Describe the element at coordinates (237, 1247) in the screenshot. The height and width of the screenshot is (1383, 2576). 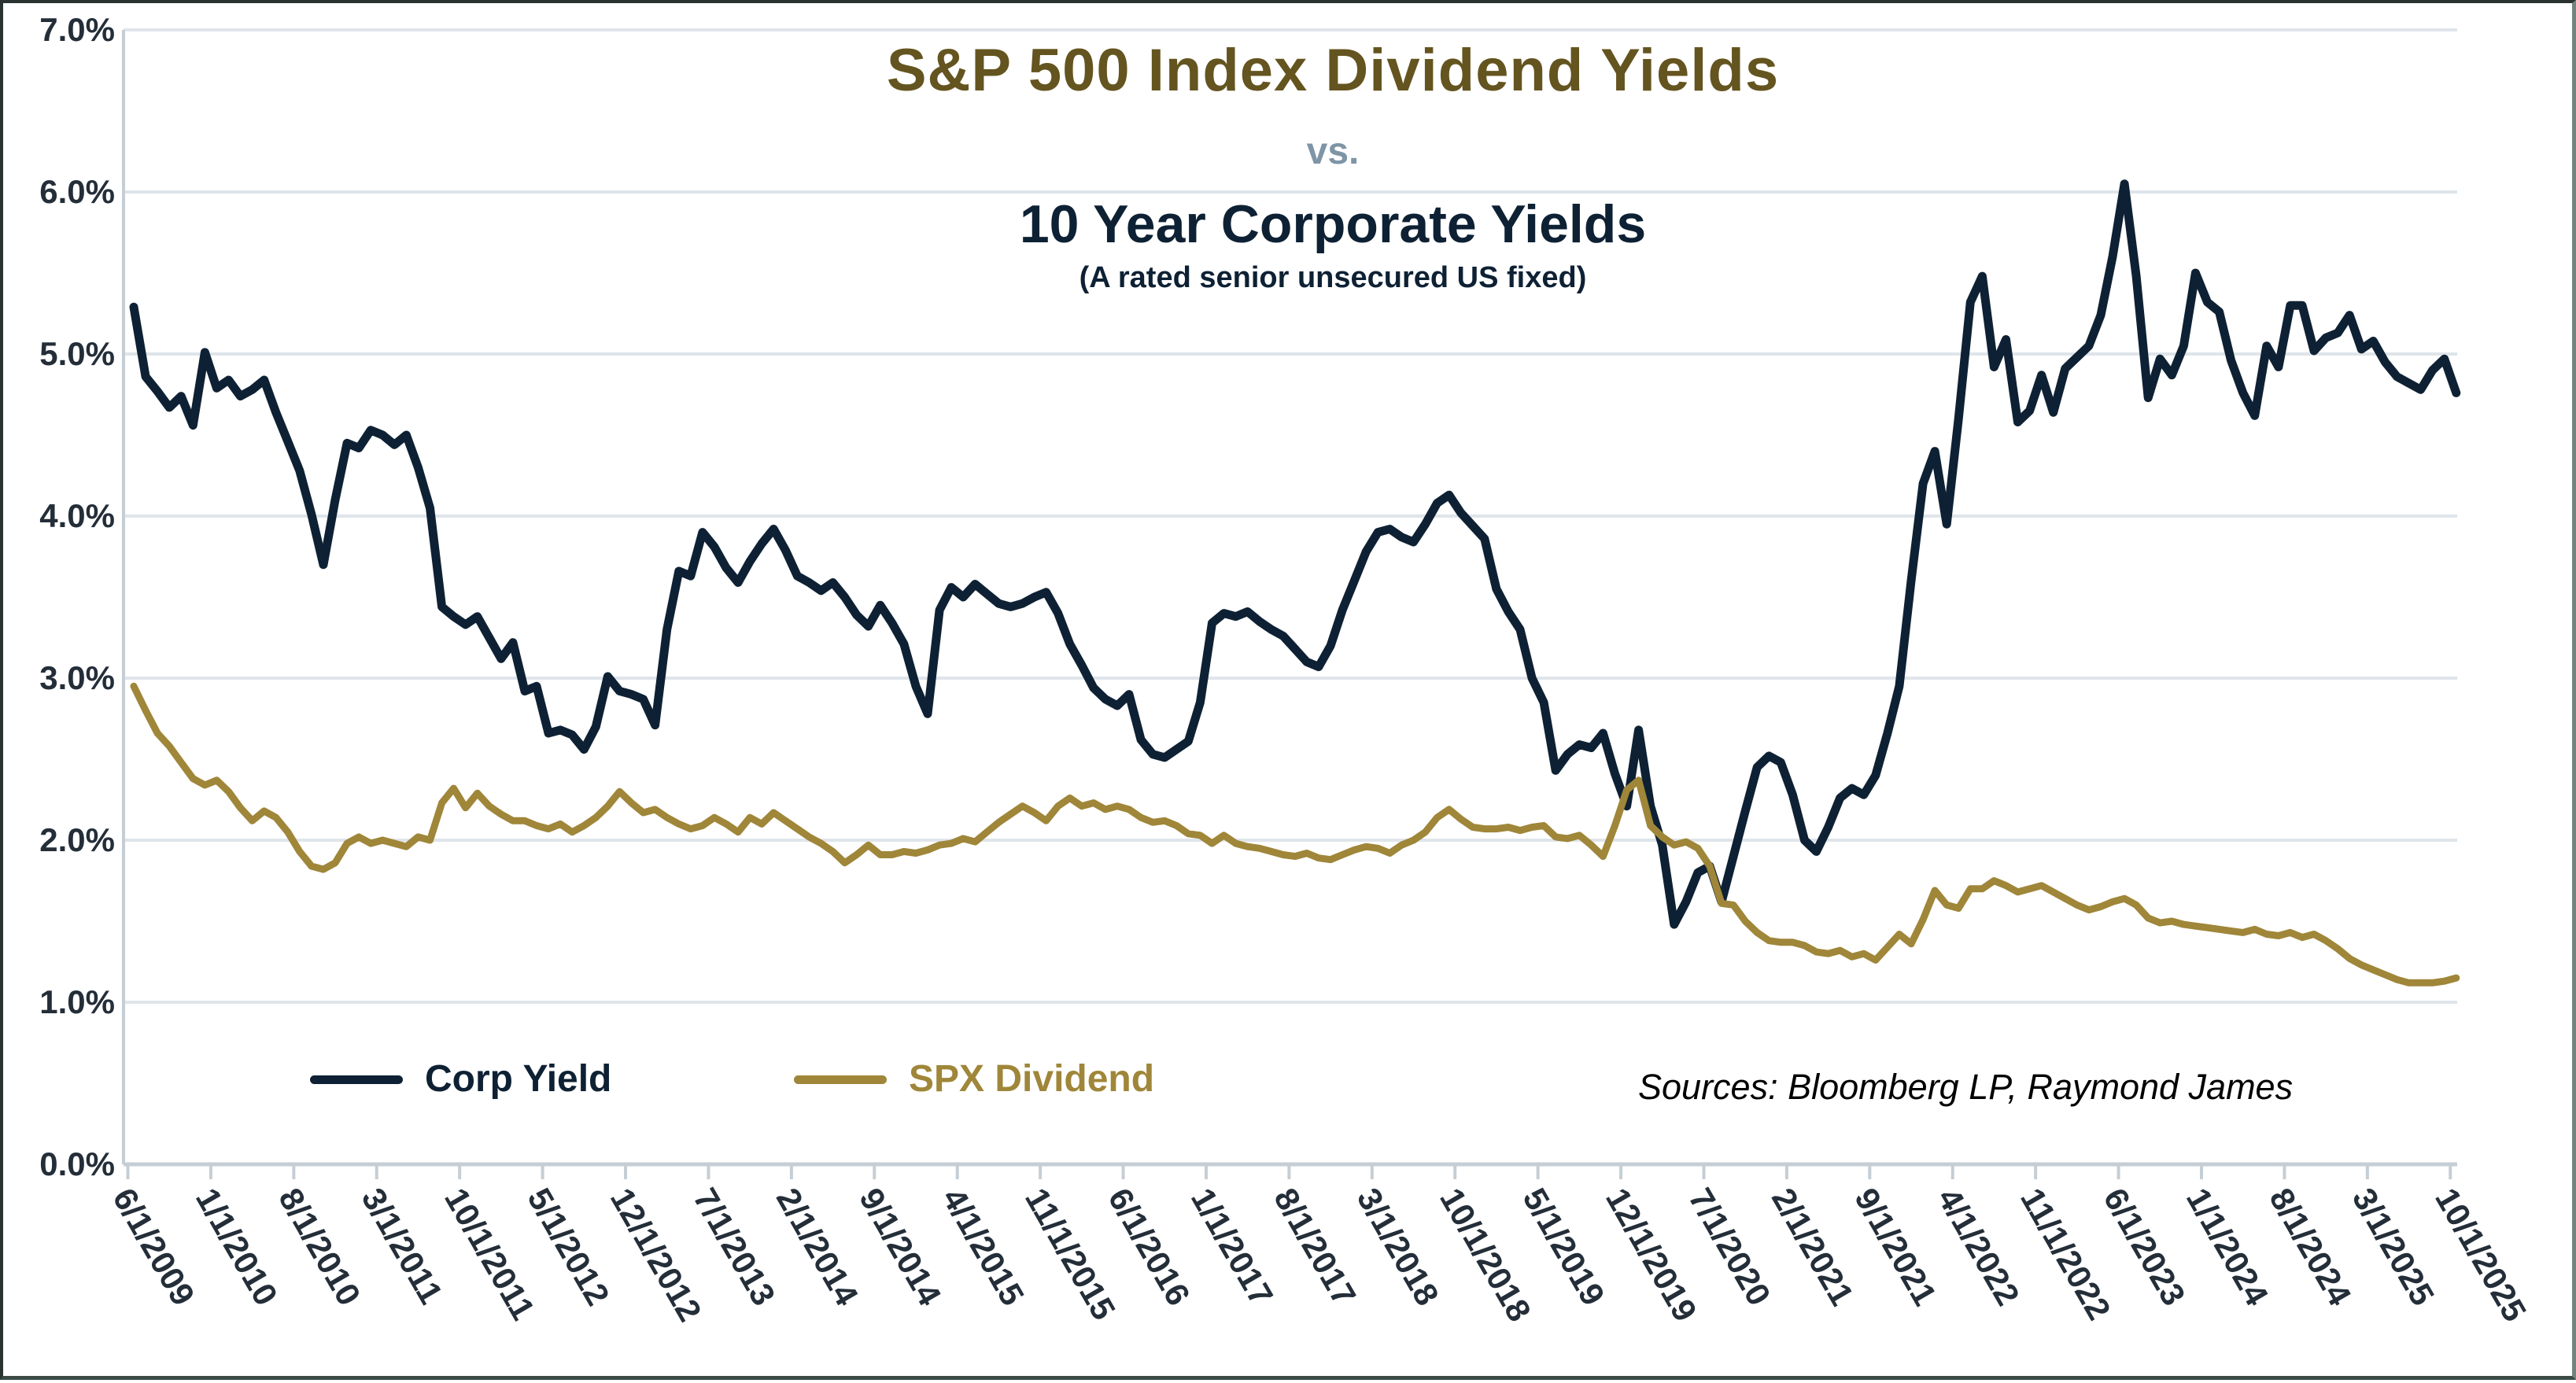
I see `x-tick-label: 1/1/2010` at that location.